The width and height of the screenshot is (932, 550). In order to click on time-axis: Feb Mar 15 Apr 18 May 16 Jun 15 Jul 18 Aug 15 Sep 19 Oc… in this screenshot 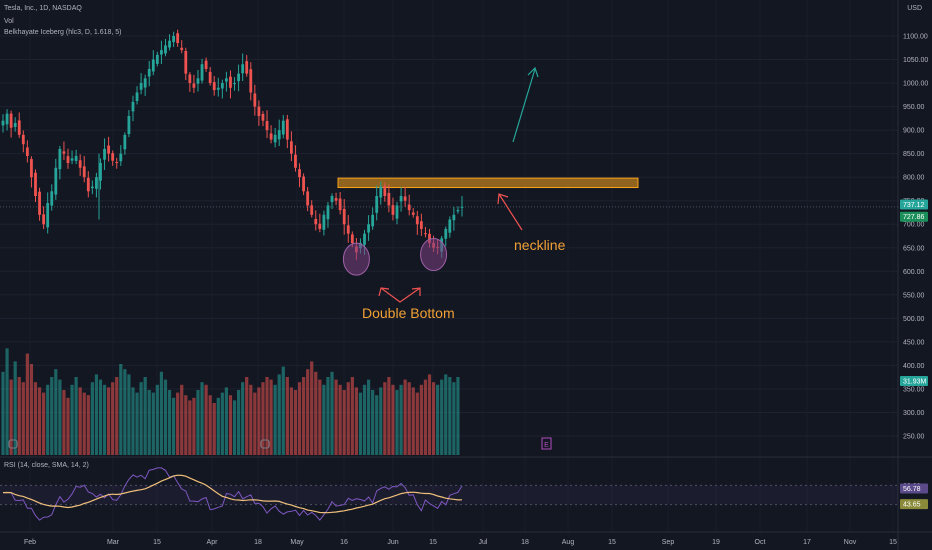, I will do `click(460, 542)`.